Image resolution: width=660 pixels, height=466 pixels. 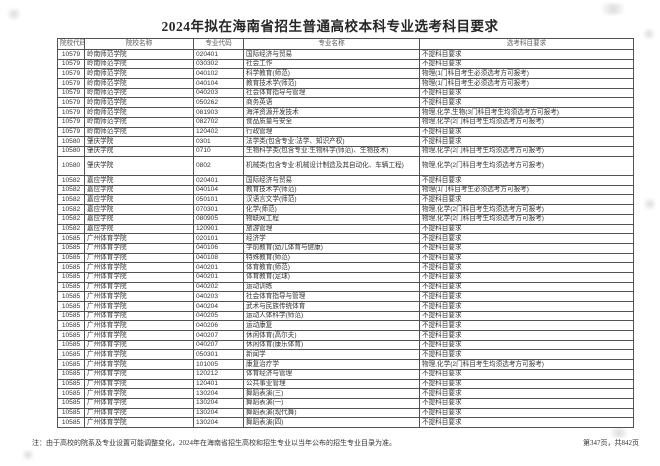 I want to click on major-code-cell: 040206, so click(x=218, y=326).